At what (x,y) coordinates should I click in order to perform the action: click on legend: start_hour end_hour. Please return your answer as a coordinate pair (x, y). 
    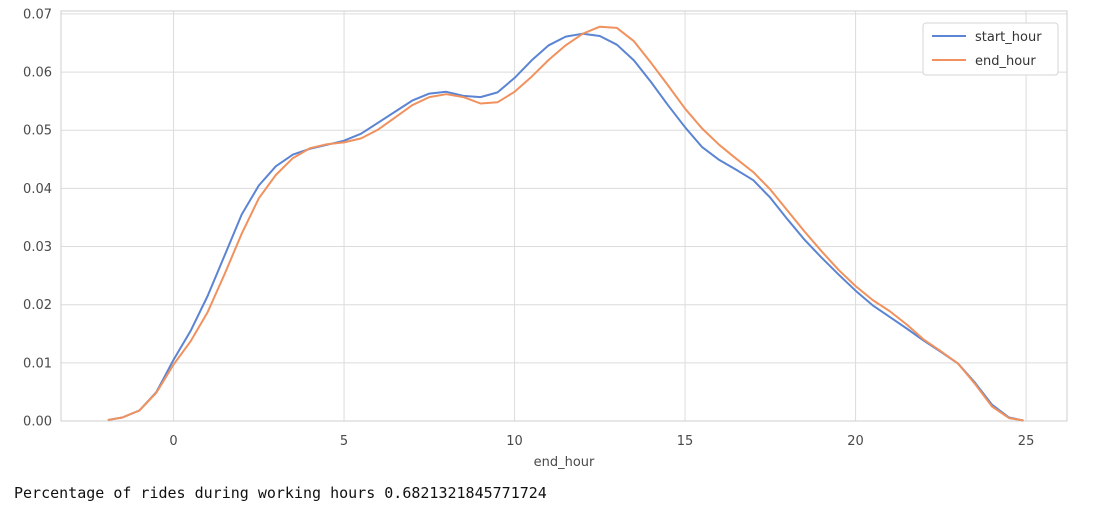
    Looking at the image, I should click on (990, 49).